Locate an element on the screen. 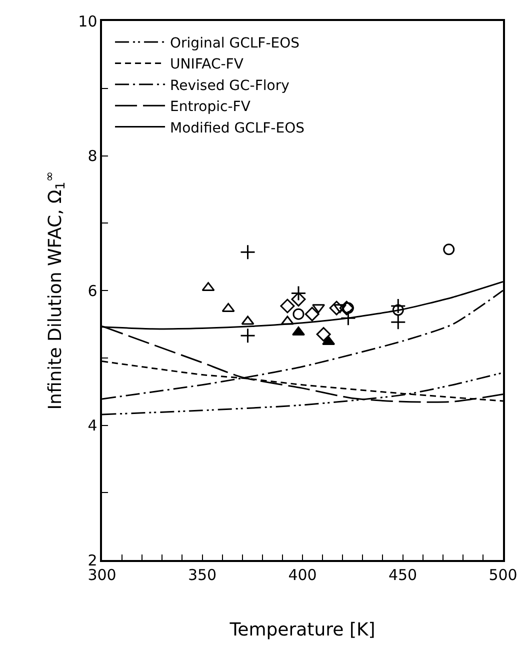 The width and height of the screenshot is (529, 649). x-tick-label: 400 is located at coordinates (302, 575).